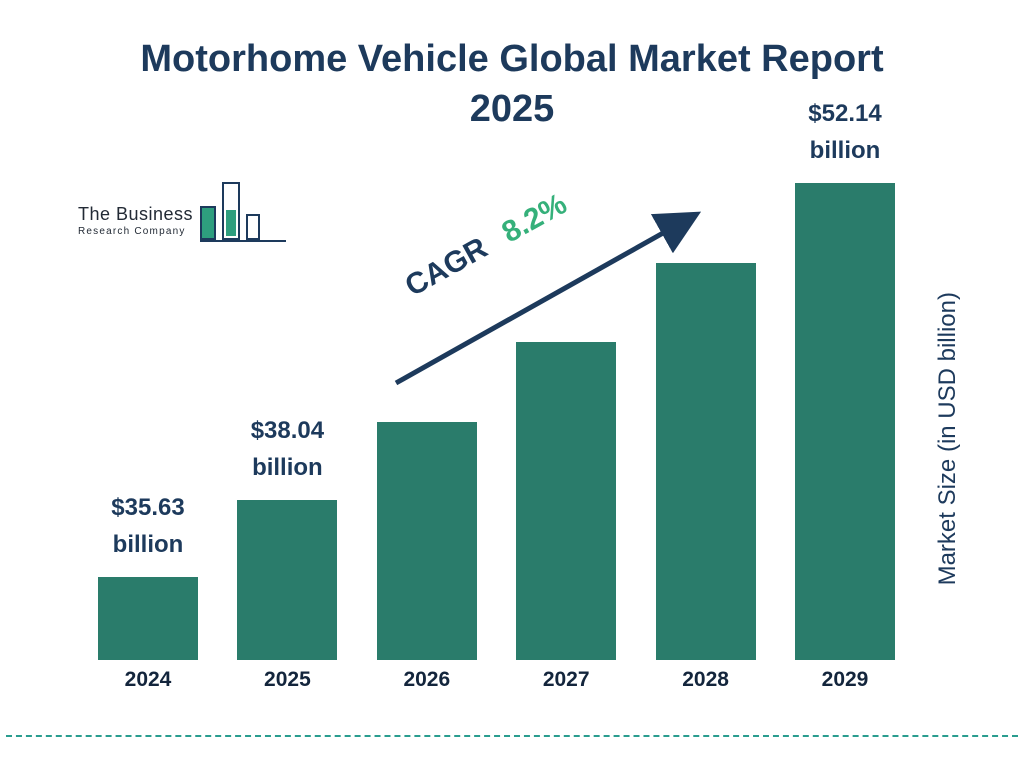  Describe the element at coordinates (287, 679) in the screenshot. I see `x-tick-2025: 2025` at that location.